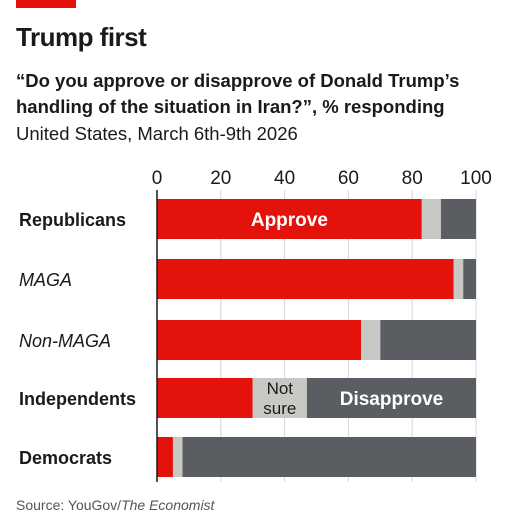 The image size is (512, 528). I want to click on category-label: Republicans, so click(72, 220).